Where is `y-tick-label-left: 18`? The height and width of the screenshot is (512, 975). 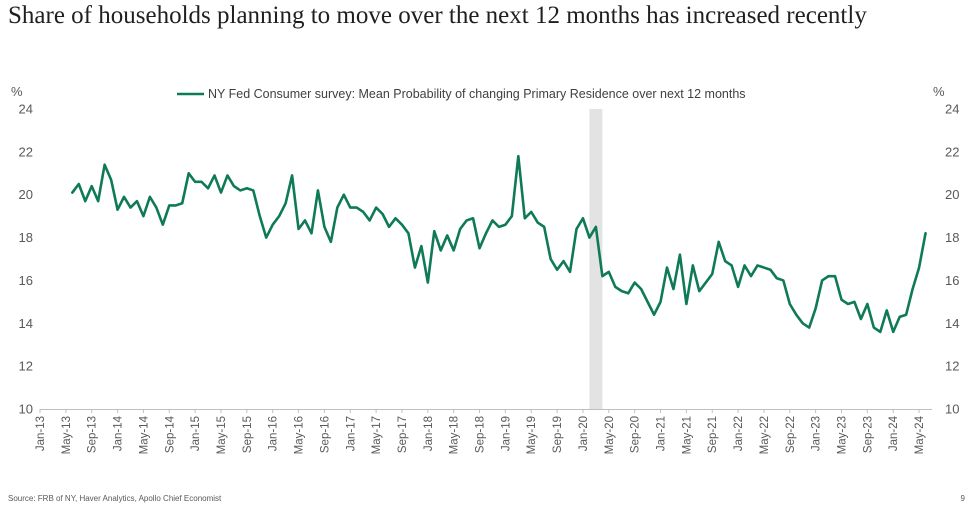 y-tick-label-left: 18 is located at coordinates (26, 237).